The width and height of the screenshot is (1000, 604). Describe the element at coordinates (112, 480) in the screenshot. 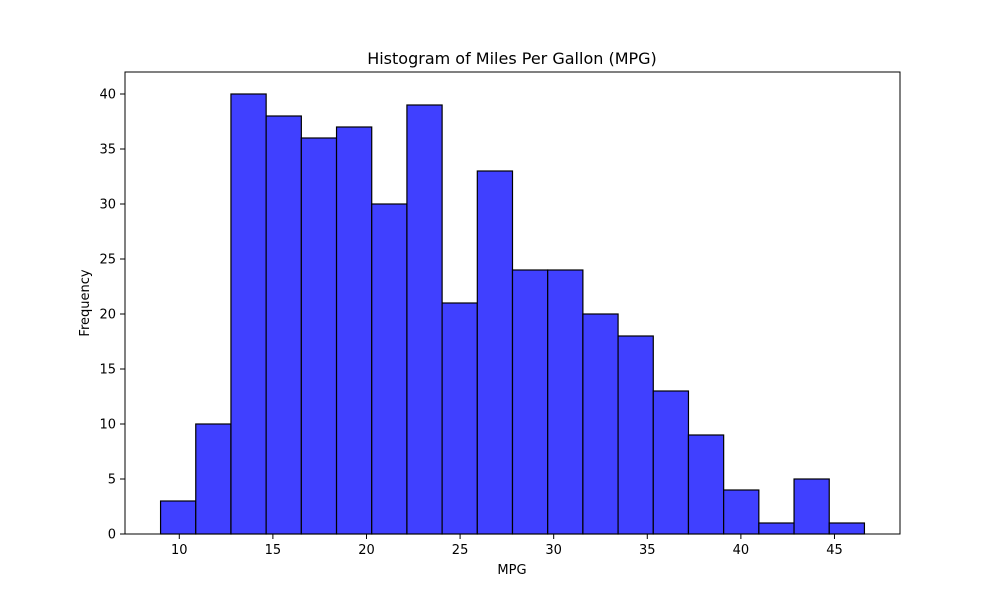

I see `y-tick-label: 5` at that location.